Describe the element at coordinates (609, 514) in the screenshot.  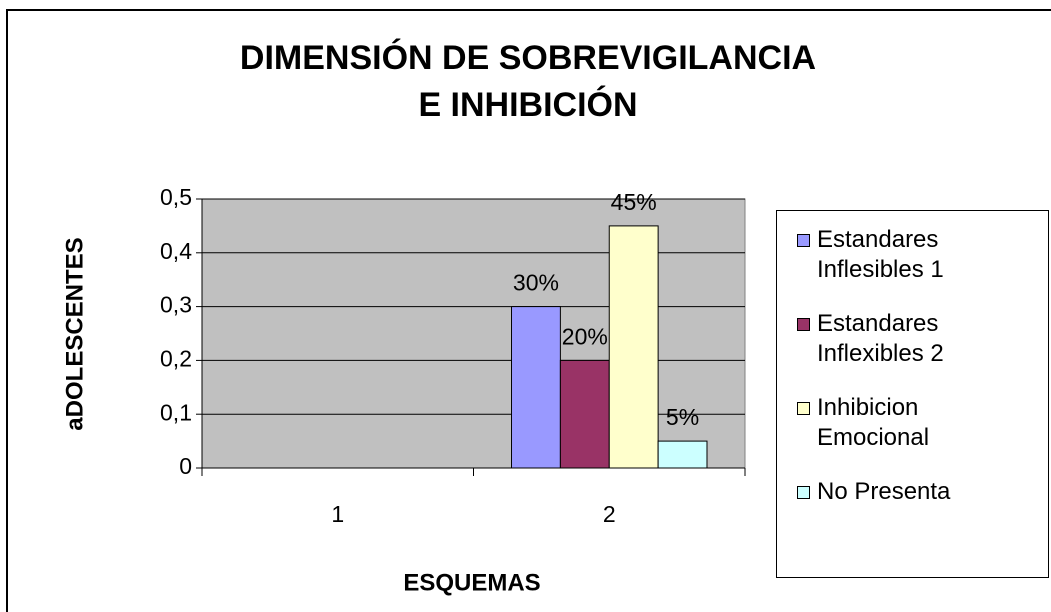
I see `x-tick-label: 2` at that location.